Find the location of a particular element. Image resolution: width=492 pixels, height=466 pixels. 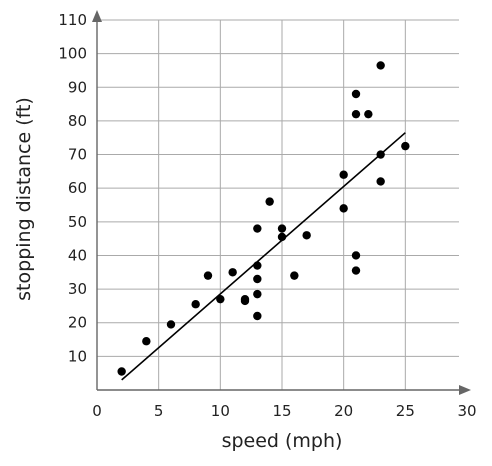

y-axis-label: stopping distance (ft) is located at coordinates (24, 199).